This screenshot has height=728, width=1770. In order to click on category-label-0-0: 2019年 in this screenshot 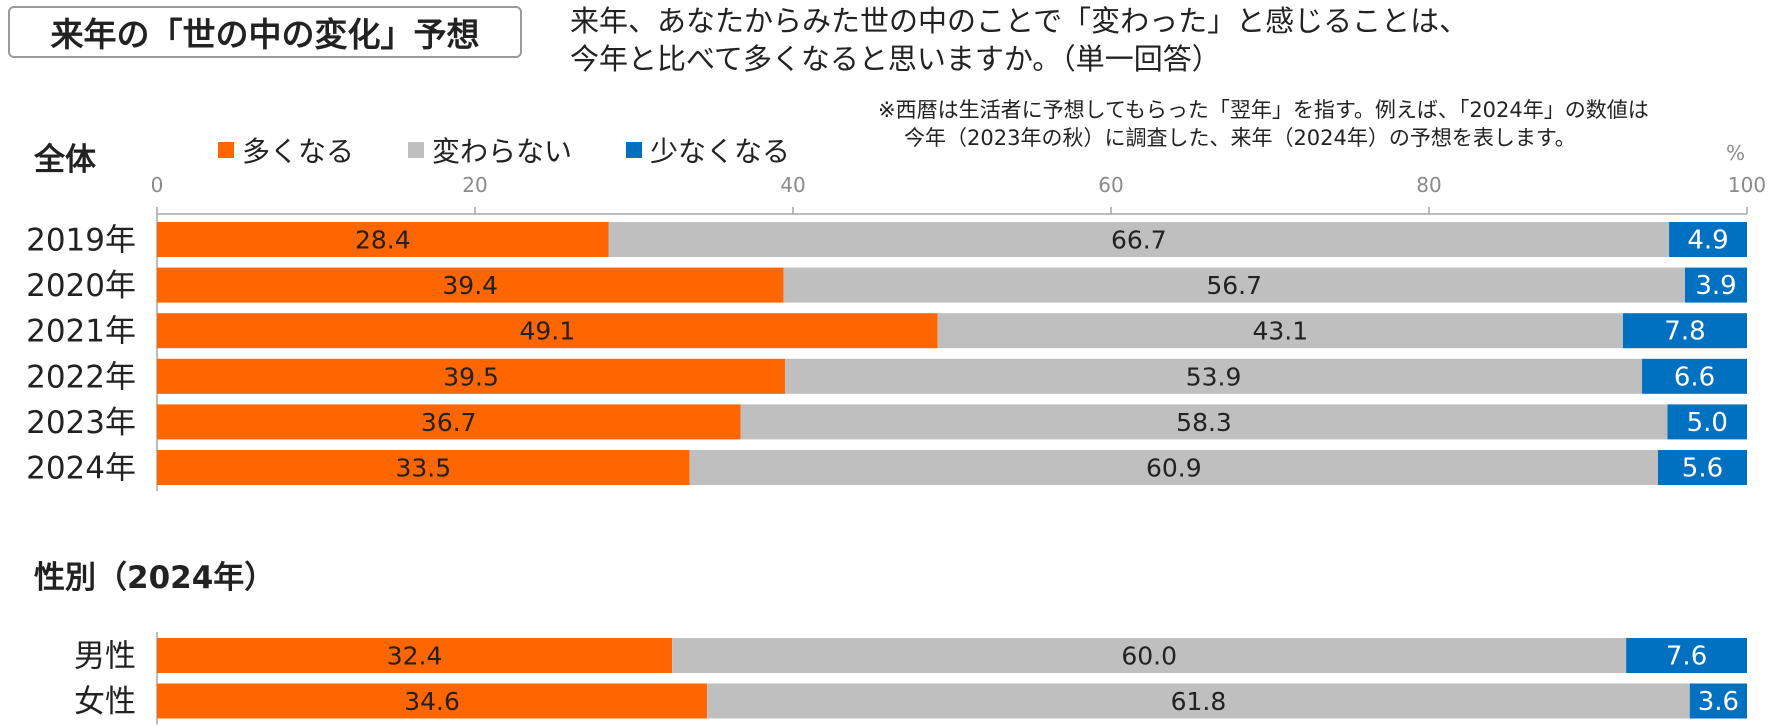, I will do `click(81, 241)`.